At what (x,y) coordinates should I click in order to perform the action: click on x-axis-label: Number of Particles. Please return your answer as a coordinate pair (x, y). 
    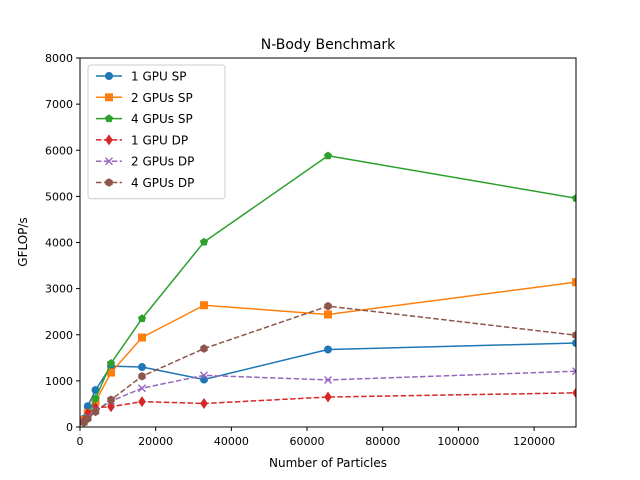
    Looking at the image, I should click on (328, 463).